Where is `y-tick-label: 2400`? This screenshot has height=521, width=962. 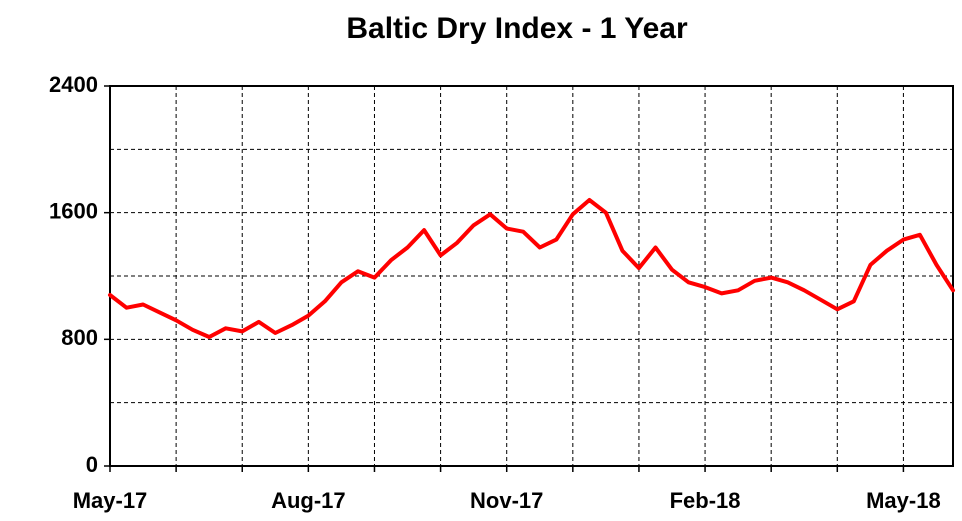
y-tick-label: 2400 is located at coordinates (73, 84).